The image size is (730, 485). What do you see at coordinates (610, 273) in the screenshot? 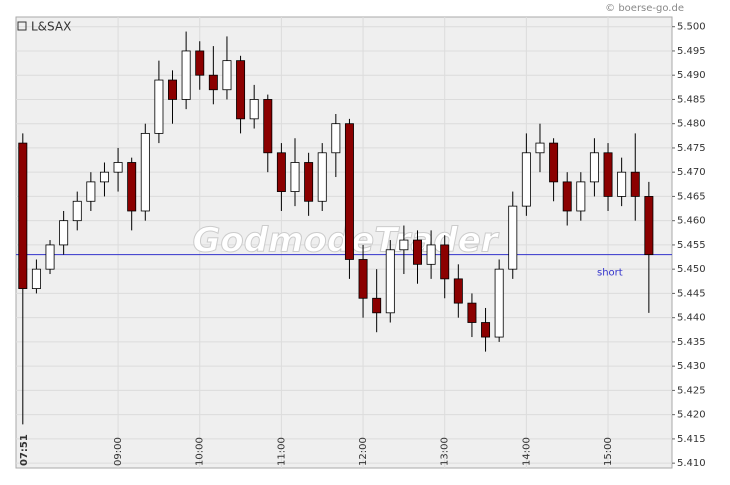
I see `reference-label: short` at bounding box center [610, 273].